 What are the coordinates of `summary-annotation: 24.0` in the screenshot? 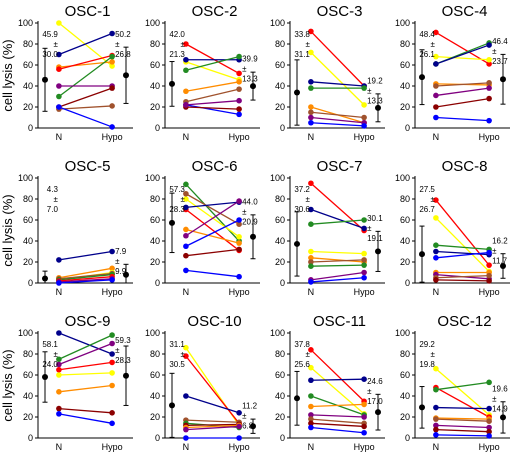 It's located at (50, 364).